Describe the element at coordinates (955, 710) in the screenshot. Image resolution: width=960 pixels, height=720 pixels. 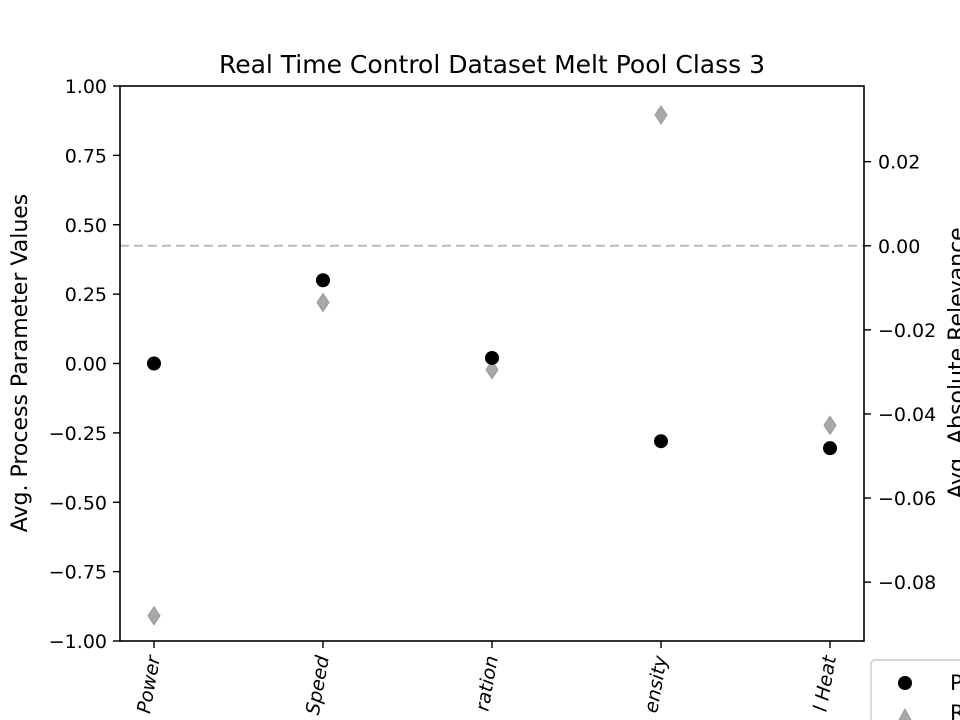
I see `legend-label-r: R` at that location.